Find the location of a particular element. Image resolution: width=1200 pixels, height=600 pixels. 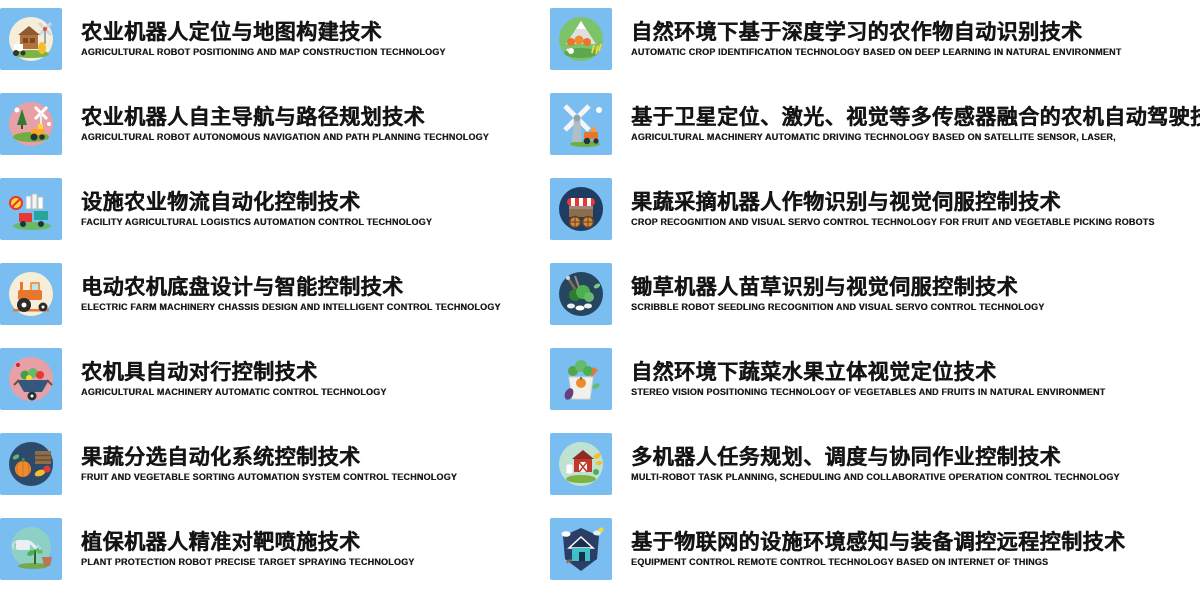

logistics-cart-icon is located at coordinates (31, 209).